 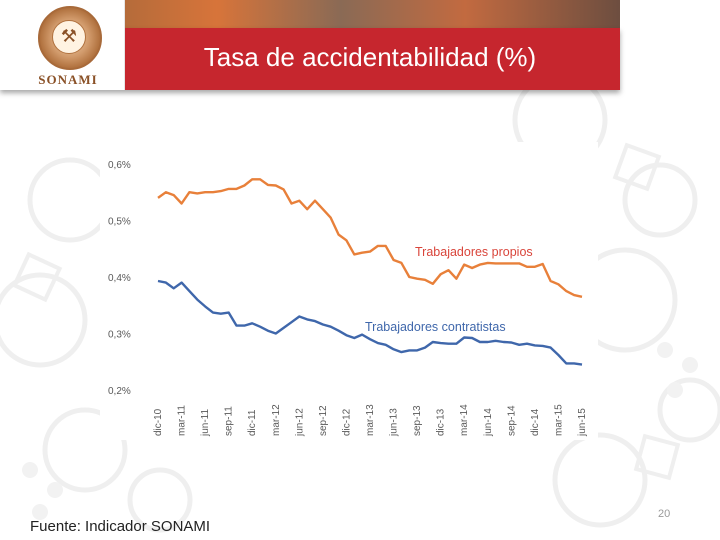 What do you see at coordinates (299, 422) in the screenshot?
I see `x-tick-label: jun-12` at bounding box center [299, 422].